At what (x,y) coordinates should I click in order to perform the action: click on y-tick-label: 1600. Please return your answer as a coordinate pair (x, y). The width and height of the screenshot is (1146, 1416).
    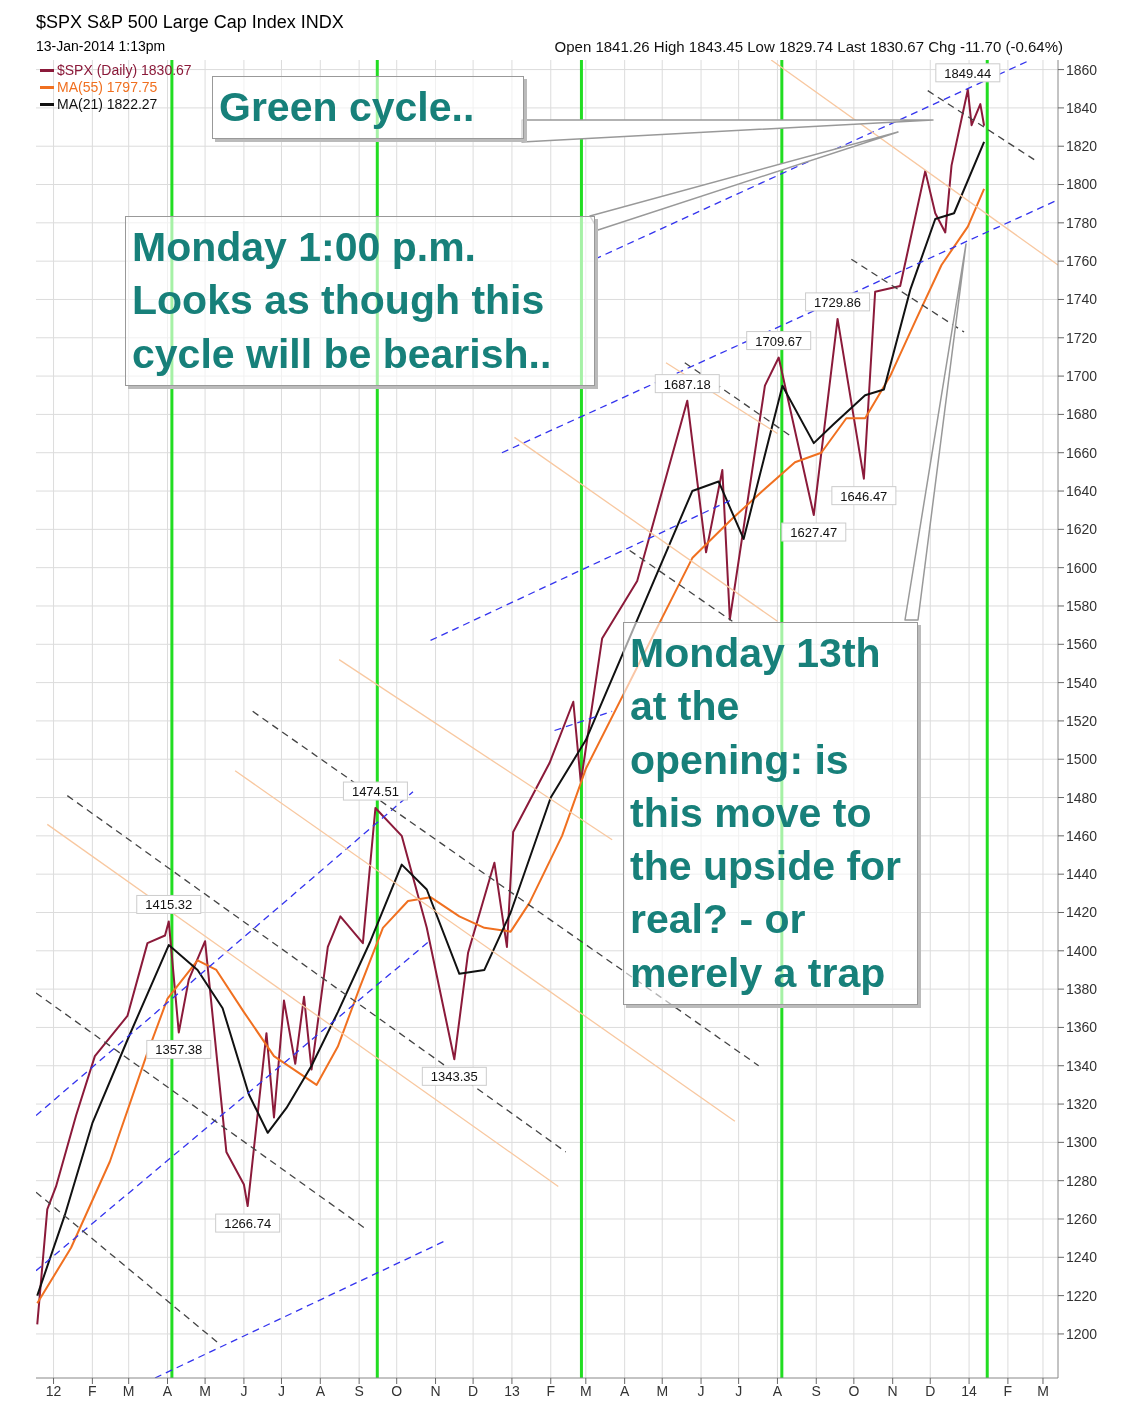
    Looking at the image, I should click on (1082, 567).